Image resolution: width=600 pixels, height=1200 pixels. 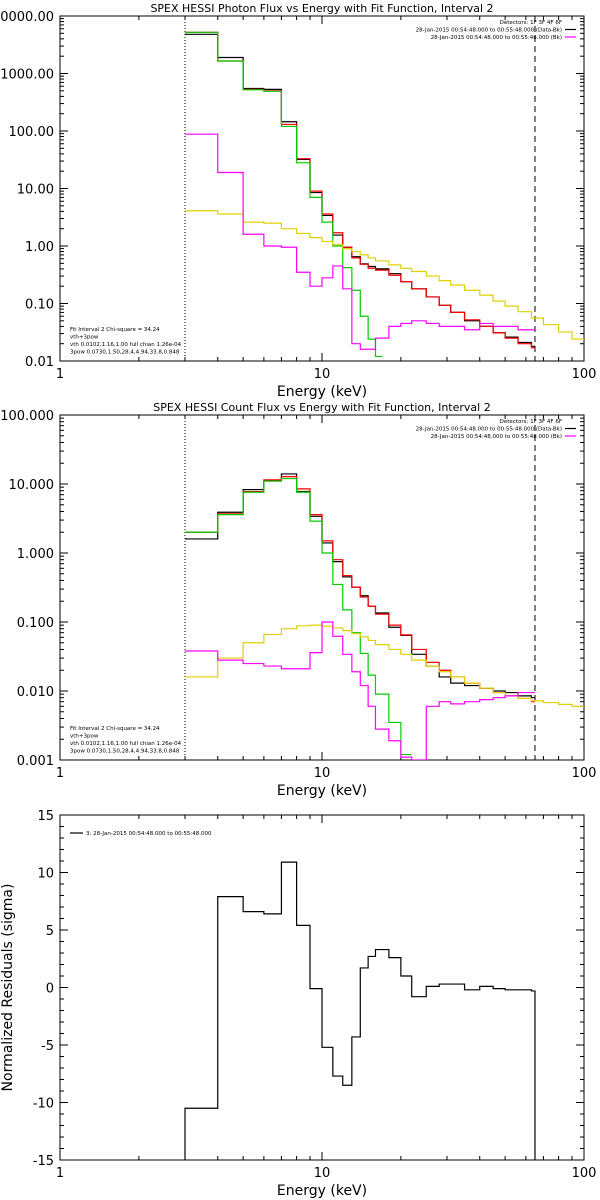 I want to click on y-tick-label: 10000.00, so click(x=27, y=17).